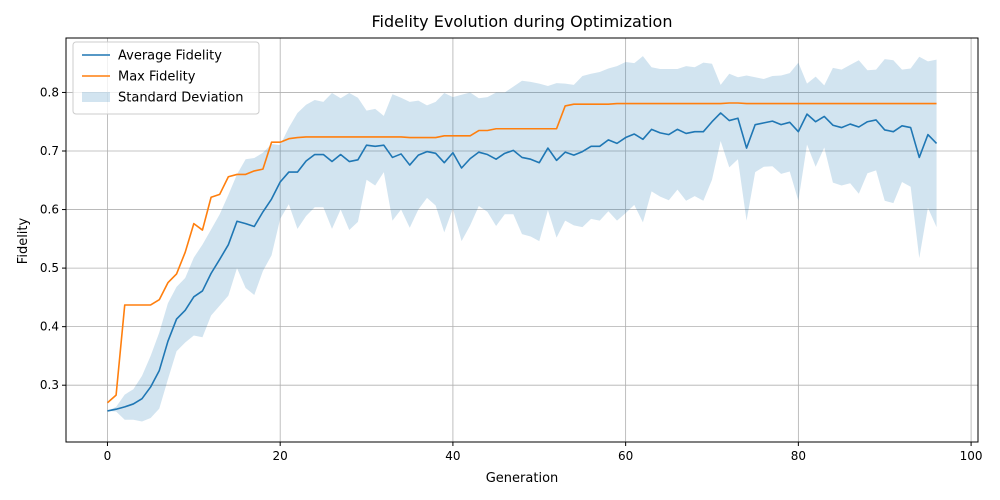 This screenshot has height=500, width=1000. What do you see at coordinates (180, 98) in the screenshot?
I see `legend-label: Standard Deviation` at bounding box center [180, 98].